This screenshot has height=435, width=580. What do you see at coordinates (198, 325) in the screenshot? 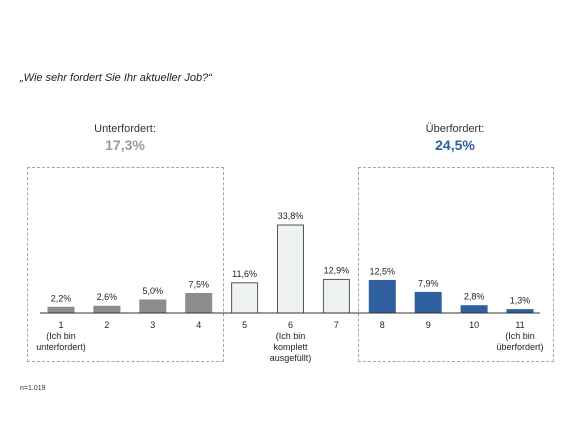
I see `x-tick-label-4: 4` at bounding box center [198, 325].